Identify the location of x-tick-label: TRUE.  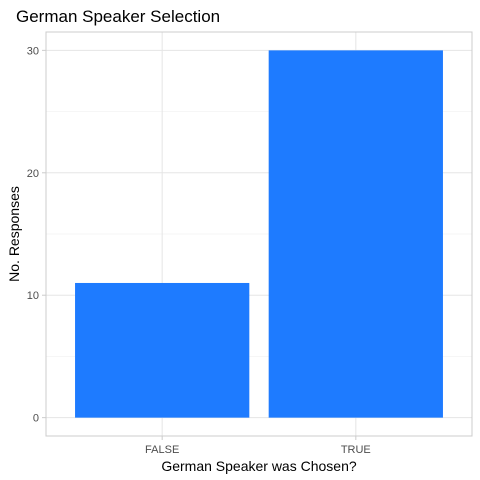
(356, 450).